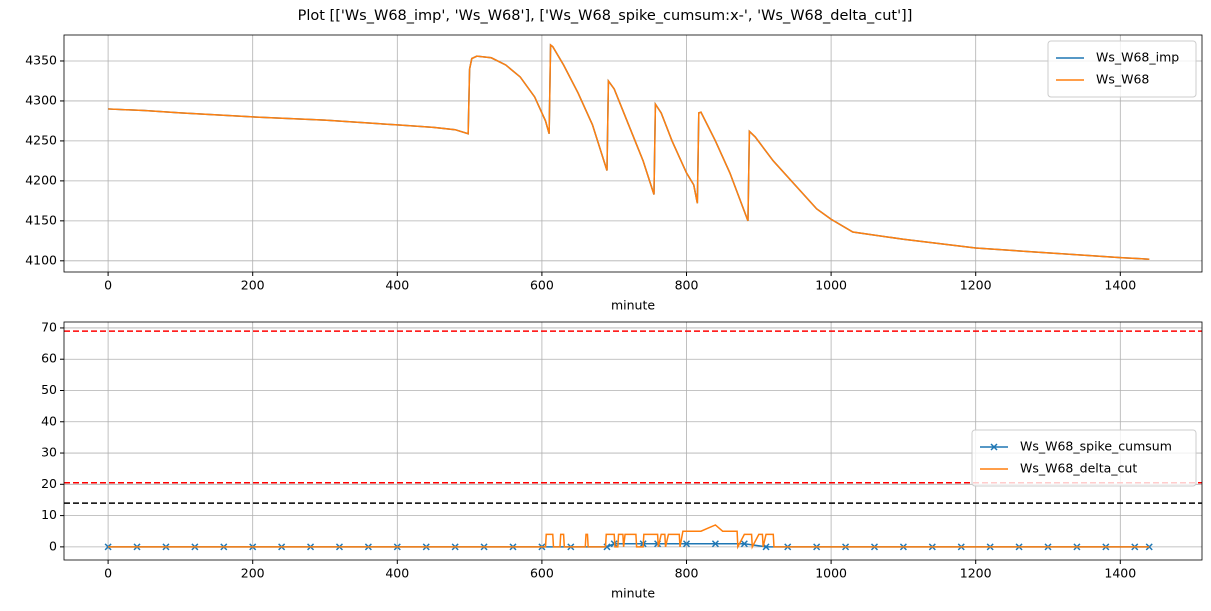  I want to click on legend-label: Ws_W68_imp, so click(1137, 57).